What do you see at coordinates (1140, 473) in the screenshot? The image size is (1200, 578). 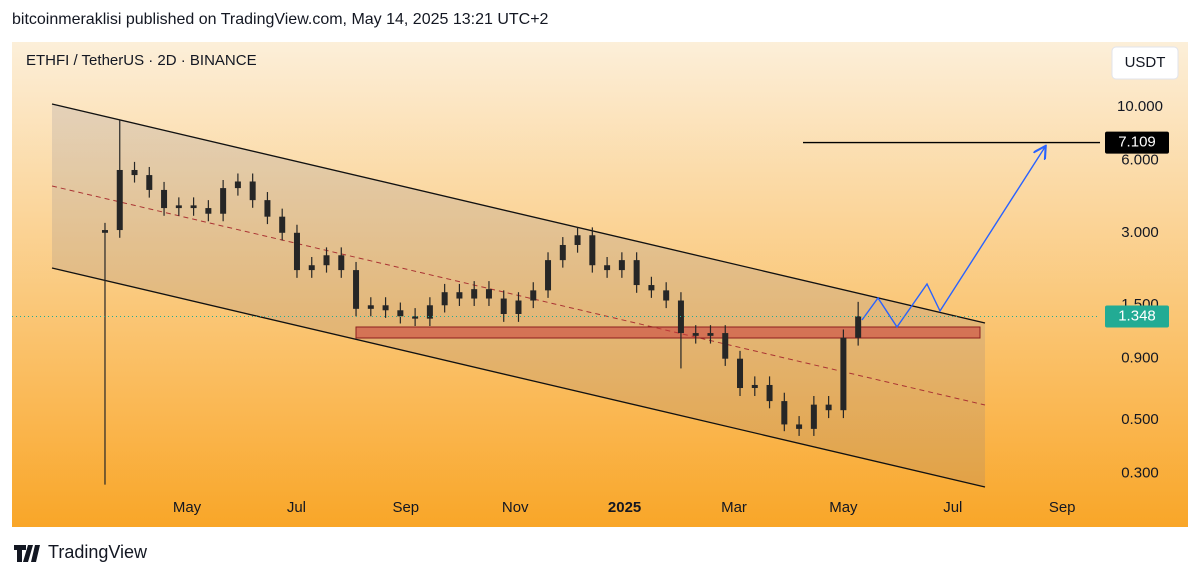 I see `y-tick-label: 0.300` at bounding box center [1140, 473].